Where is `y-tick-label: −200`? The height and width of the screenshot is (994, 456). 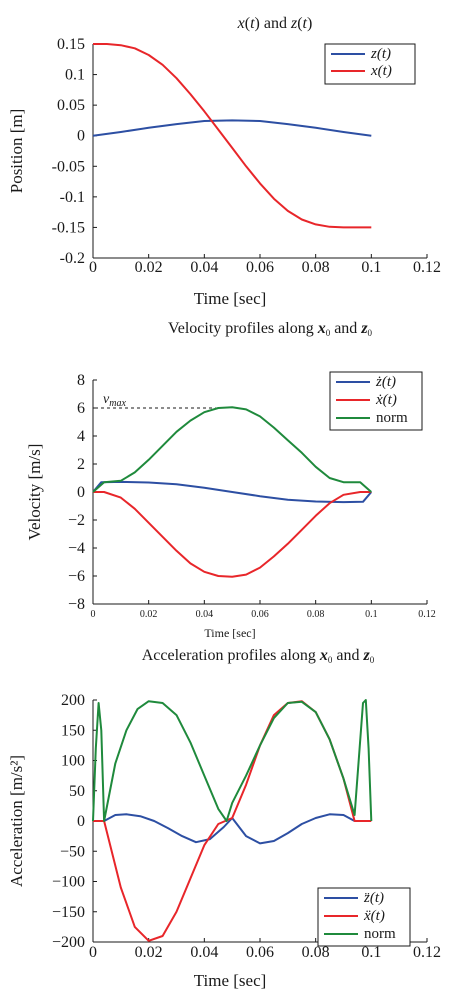 y-tick-label: −200 is located at coordinates (68, 942).